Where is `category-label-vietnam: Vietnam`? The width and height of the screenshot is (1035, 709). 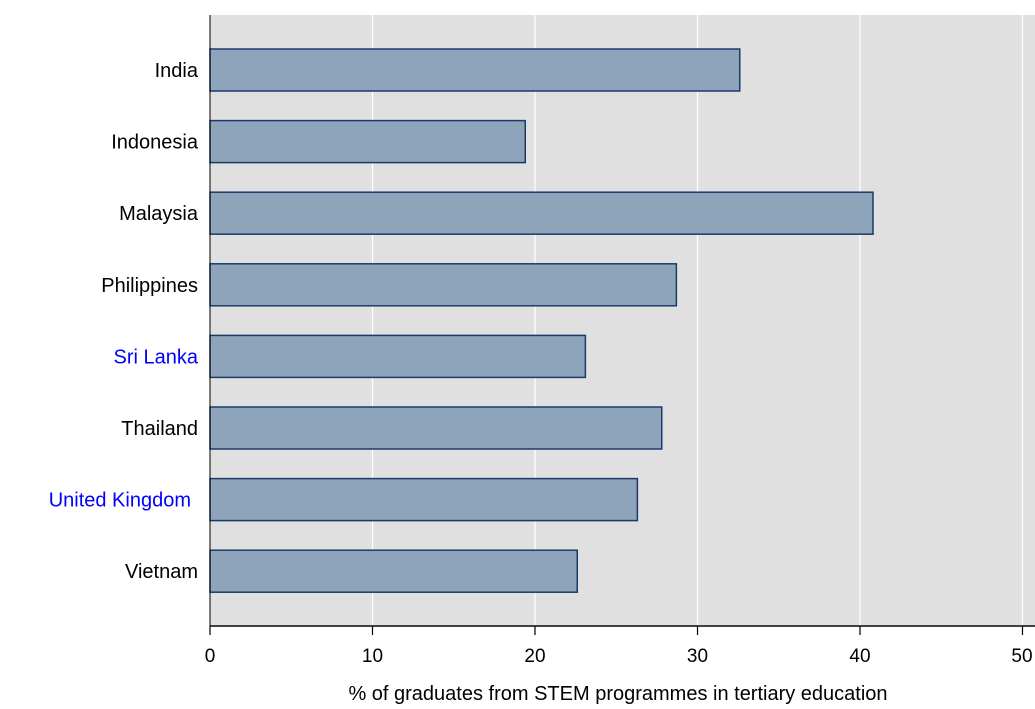 category-label-vietnam: Vietnam is located at coordinates (161, 572).